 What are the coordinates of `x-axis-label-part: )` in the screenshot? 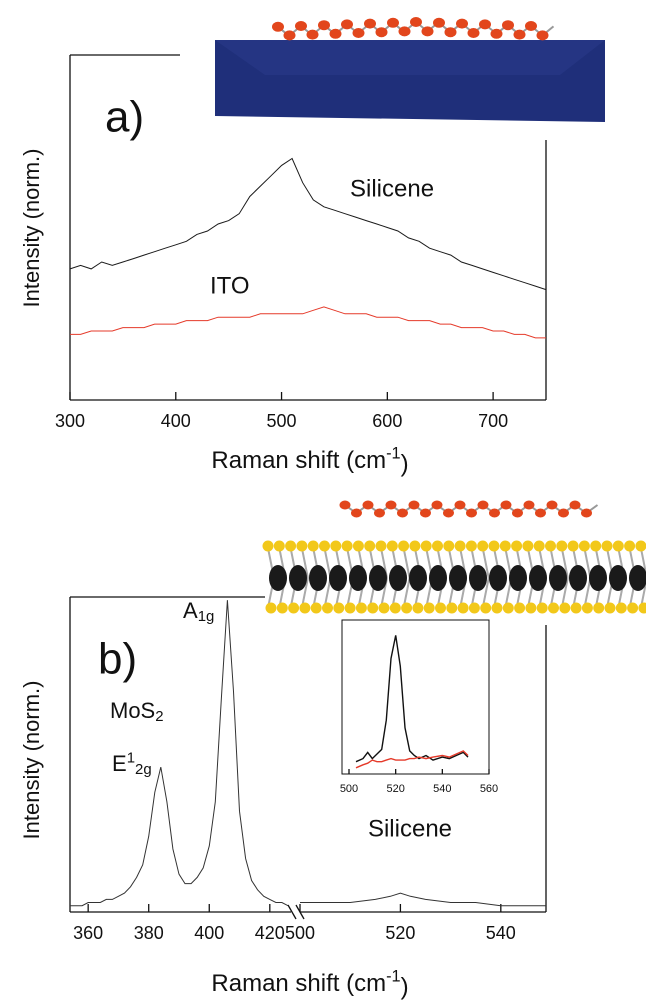 It's located at (405, 464).